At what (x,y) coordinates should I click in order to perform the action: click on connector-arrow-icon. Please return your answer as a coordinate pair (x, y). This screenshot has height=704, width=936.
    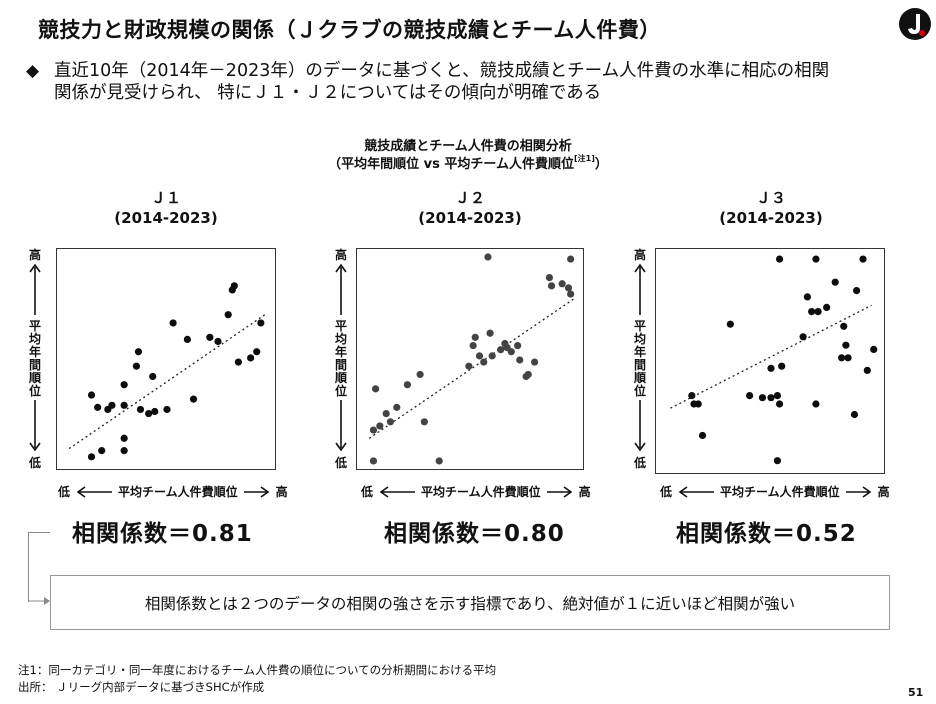
    Looking at the image, I should click on (39, 601).